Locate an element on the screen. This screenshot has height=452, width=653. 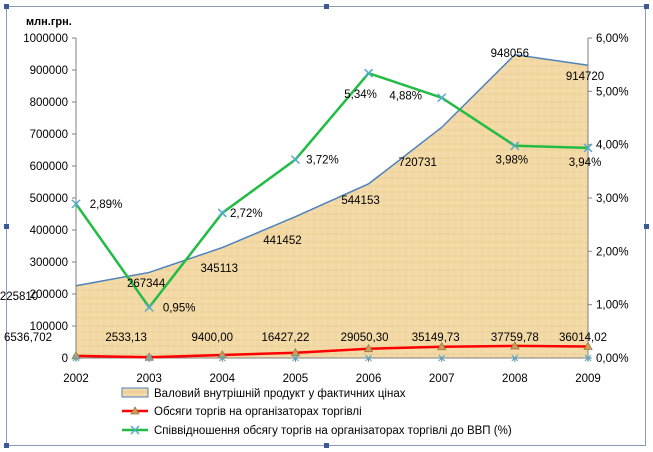
legend-swatch-gdp is located at coordinates (135, 392).